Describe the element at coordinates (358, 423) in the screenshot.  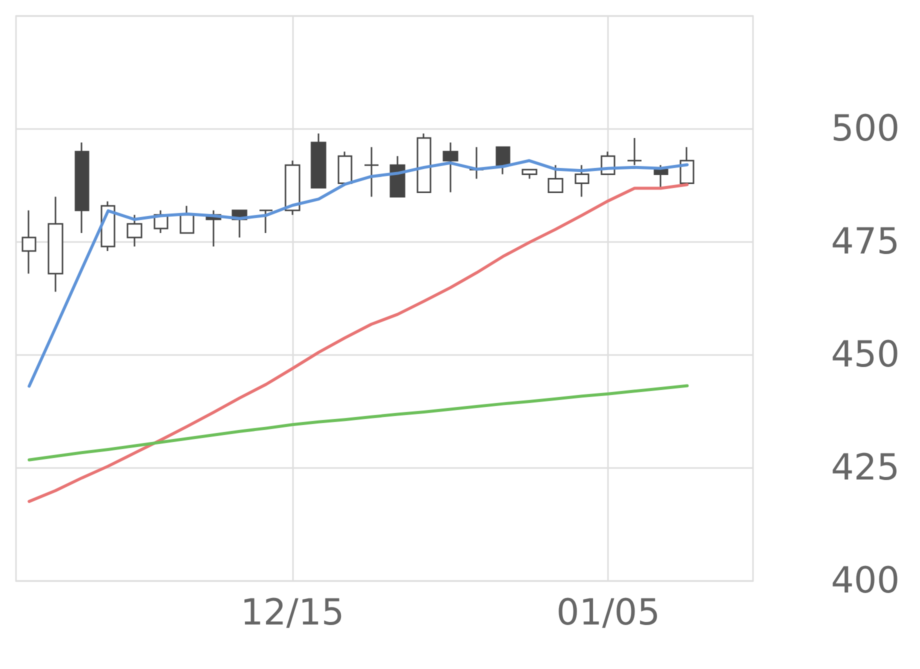
I see `line-series` at that location.